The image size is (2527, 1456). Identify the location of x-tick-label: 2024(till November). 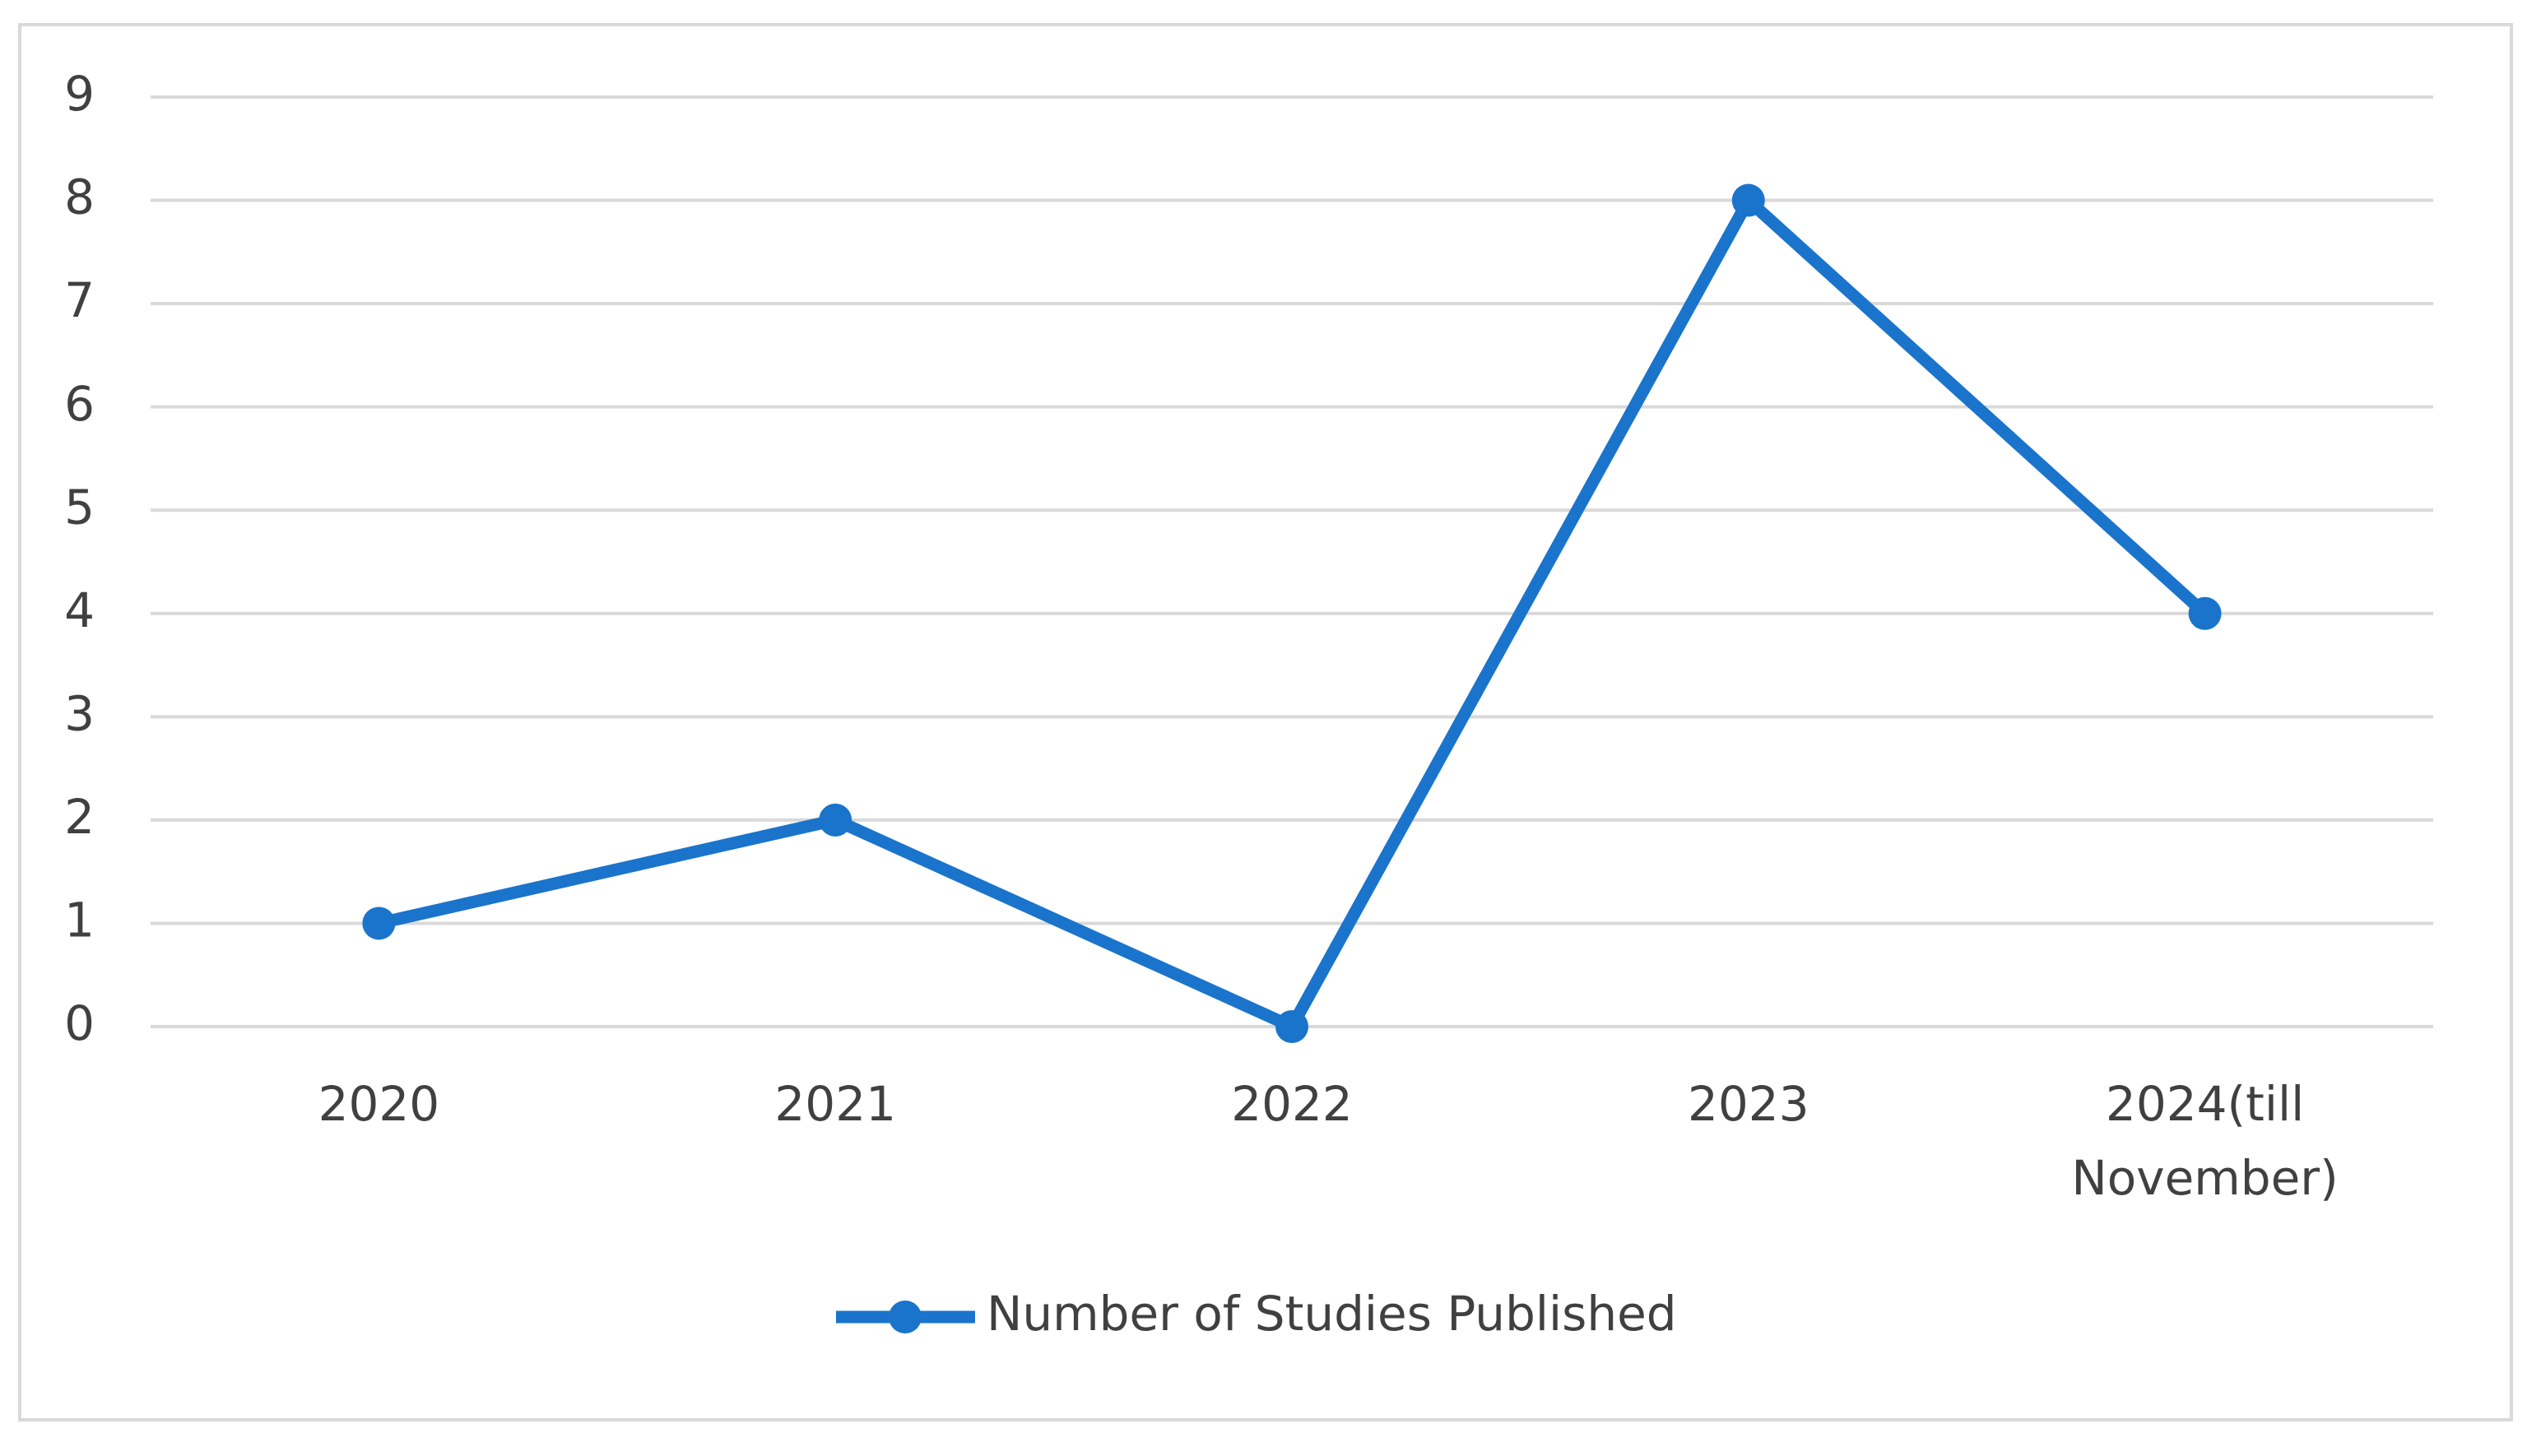
(2204, 1141).